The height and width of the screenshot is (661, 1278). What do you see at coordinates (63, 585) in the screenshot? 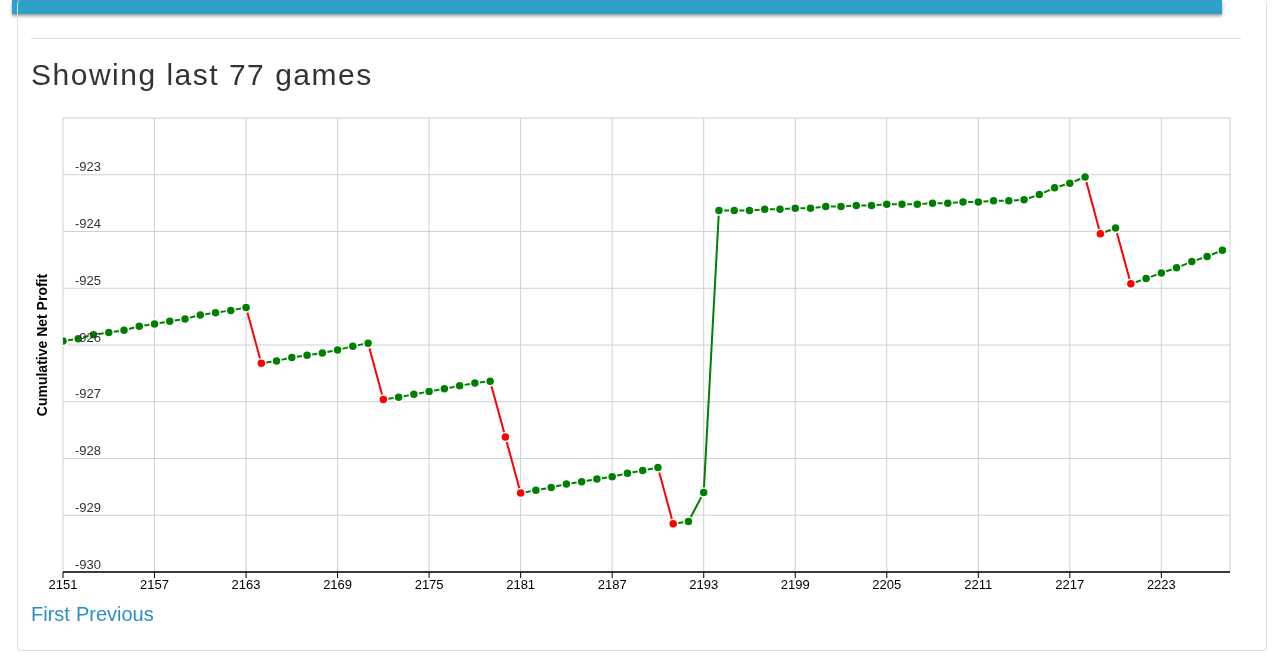
I see `x-tick-label: 2151` at bounding box center [63, 585].